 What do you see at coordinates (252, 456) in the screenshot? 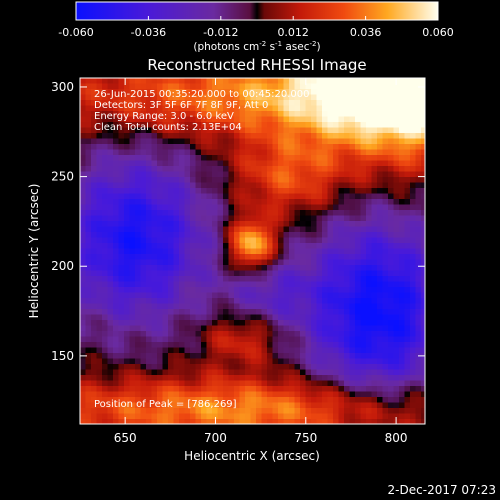
I see `x-axis-label: Heliocentric X (arcsec)` at bounding box center [252, 456].